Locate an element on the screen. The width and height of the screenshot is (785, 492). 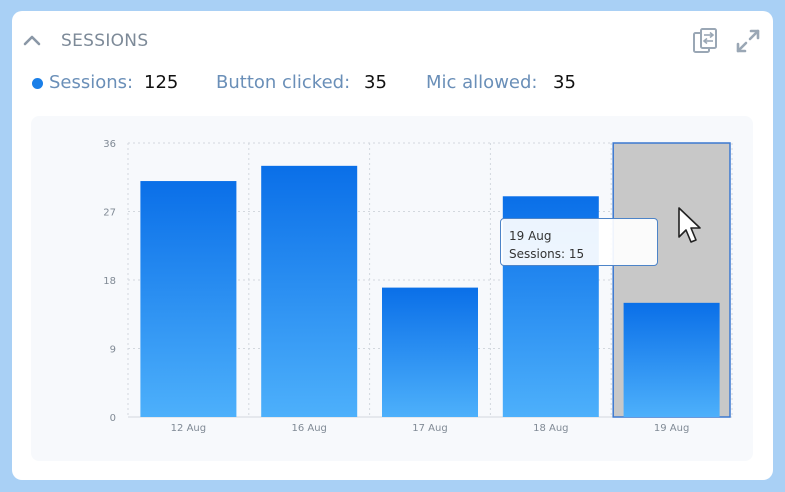
x-tick-label: 12 Aug is located at coordinates (188, 428).